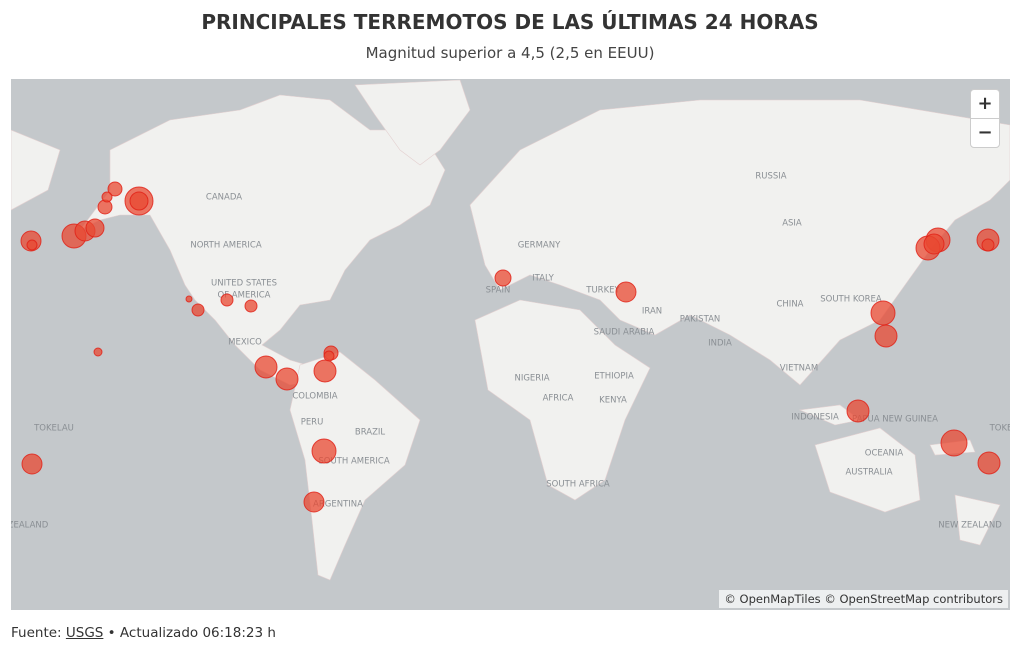 The height and width of the screenshot is (650, 1020). Describe the element at coordinates (884, 454) in the screenshot. I see `place-label: OCEANIA` at that location.